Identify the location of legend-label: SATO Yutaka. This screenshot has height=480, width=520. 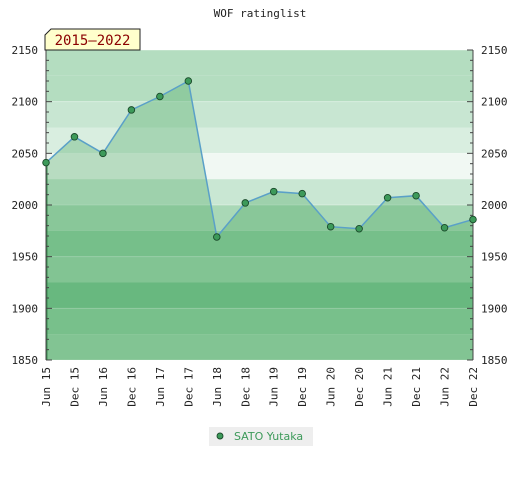
(268, 436).